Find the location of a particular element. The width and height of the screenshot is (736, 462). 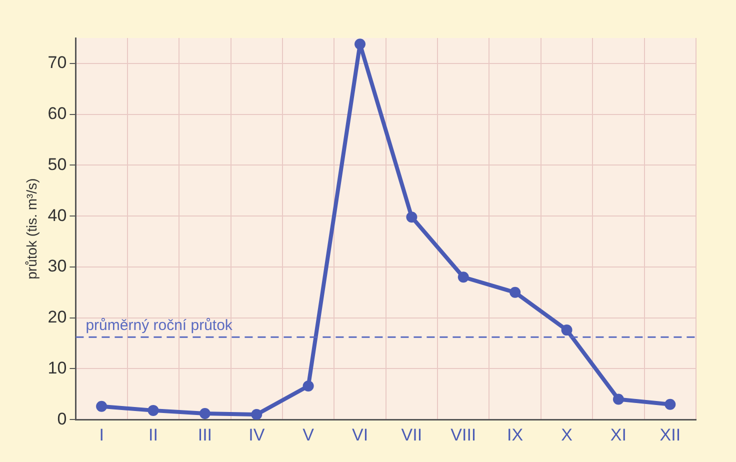

y-tick-label: 50 is located at coordinates (57, 164).